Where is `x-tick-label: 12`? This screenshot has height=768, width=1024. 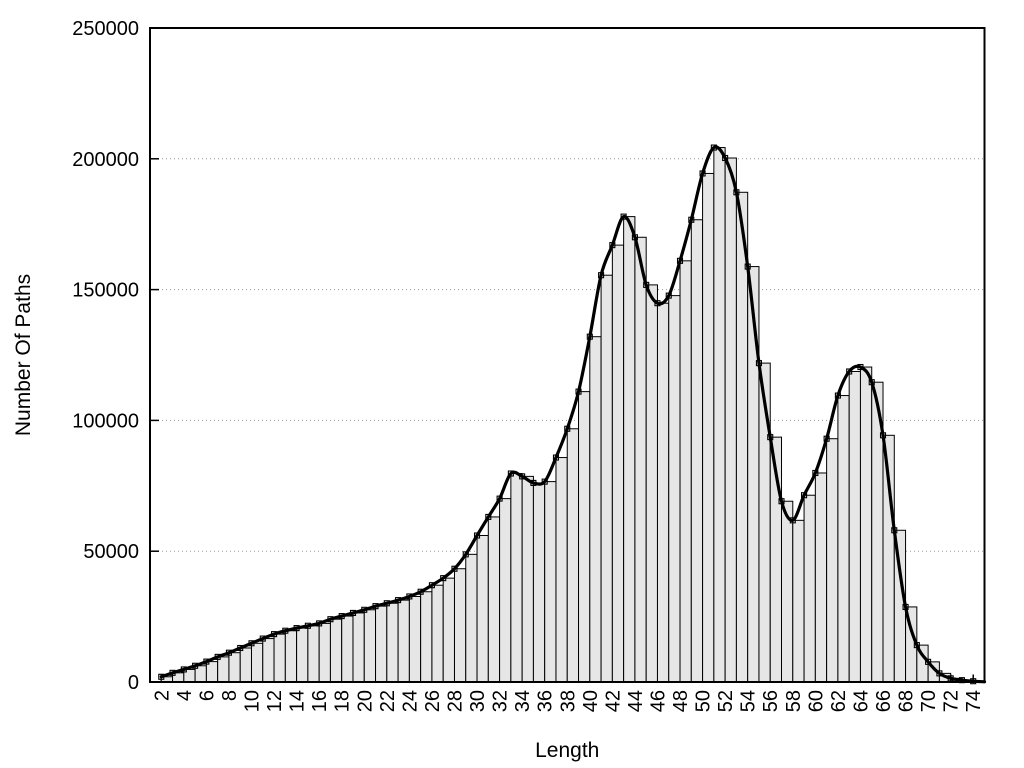
x-tick-label: 12 is located at coordinates (275, 701).